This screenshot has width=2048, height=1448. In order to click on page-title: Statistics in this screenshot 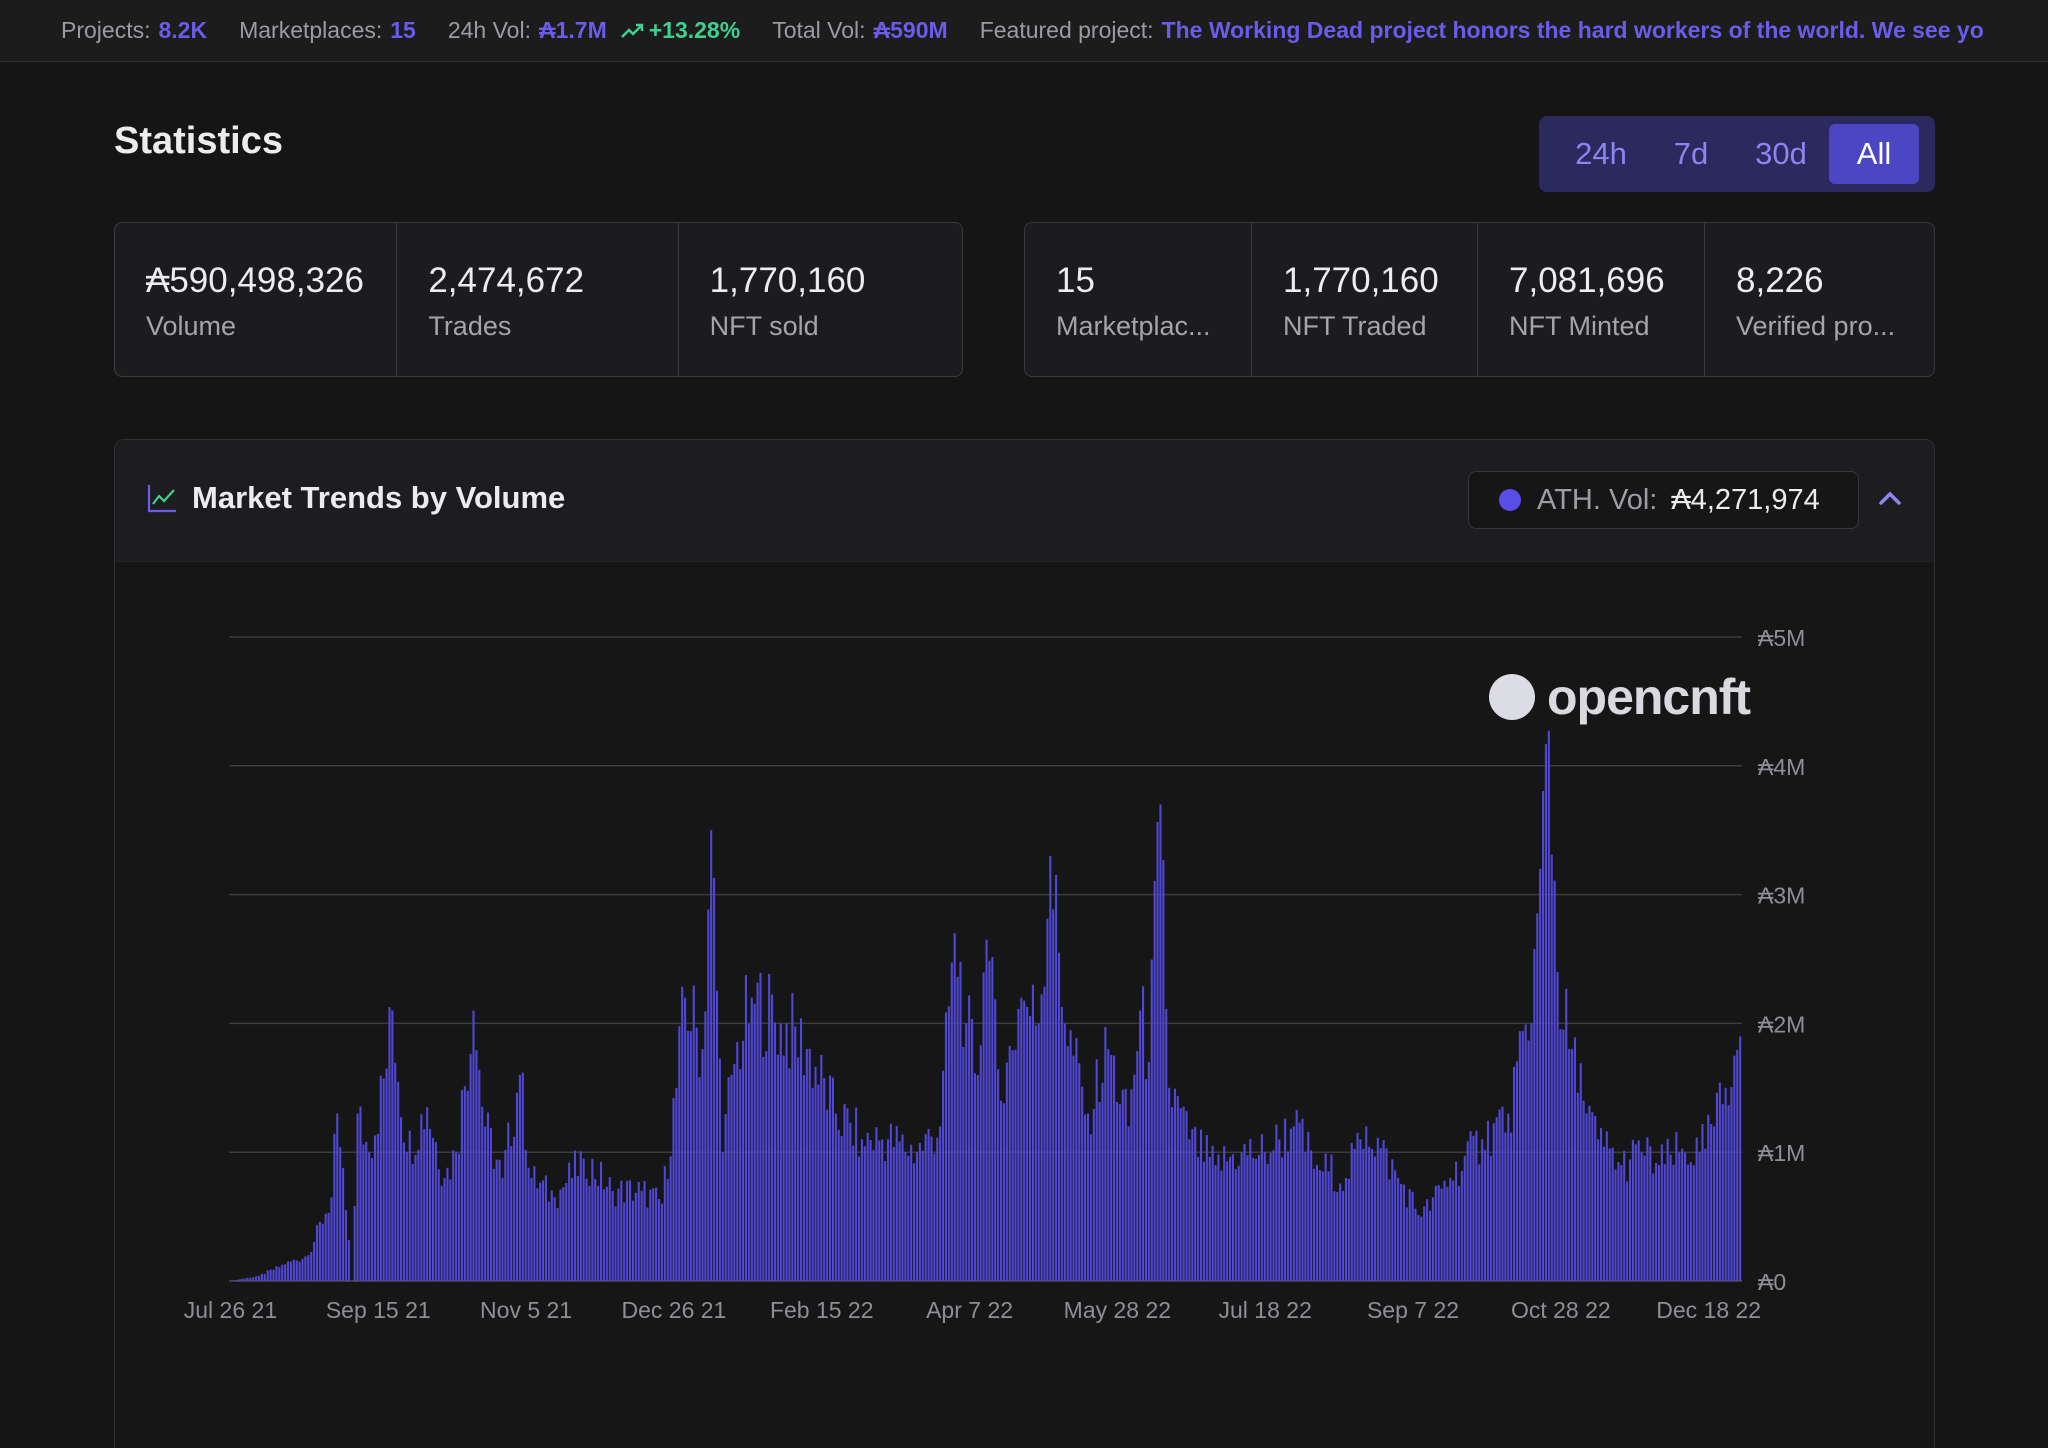, I will do `click(198, 141)`.